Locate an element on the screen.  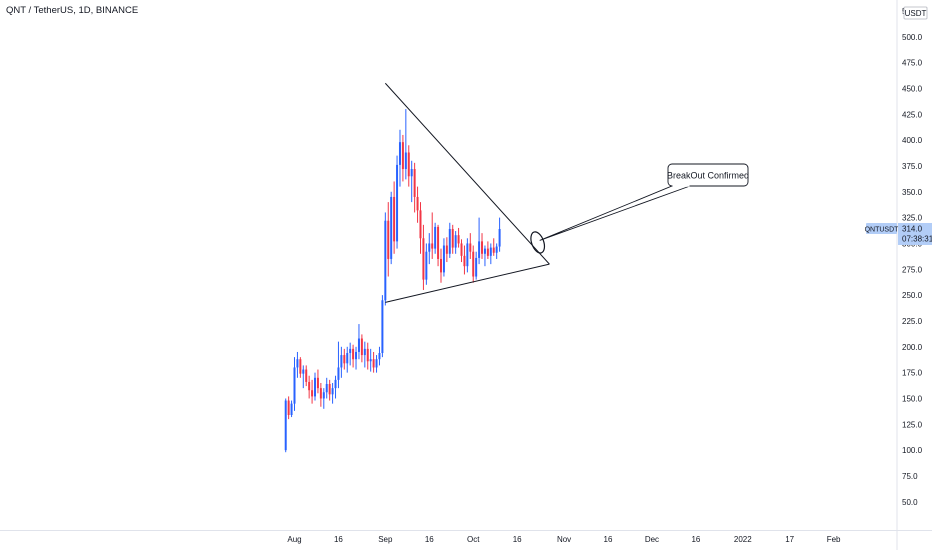
x-tick-label: Feb is located at coordinates (834, 539).